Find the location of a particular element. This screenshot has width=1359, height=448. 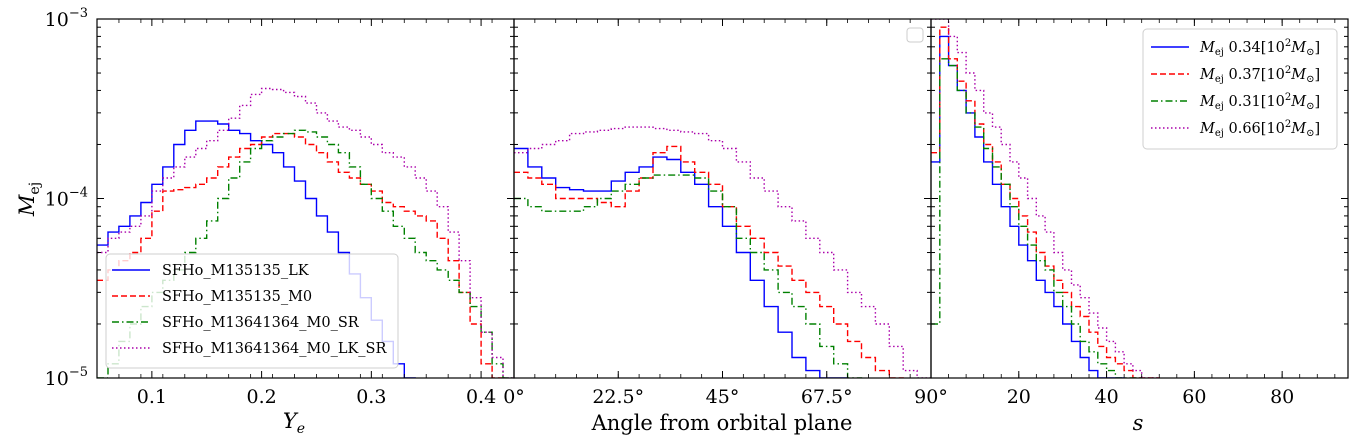

x-tick-label: 0.3 is located at coordinates (371, 397).